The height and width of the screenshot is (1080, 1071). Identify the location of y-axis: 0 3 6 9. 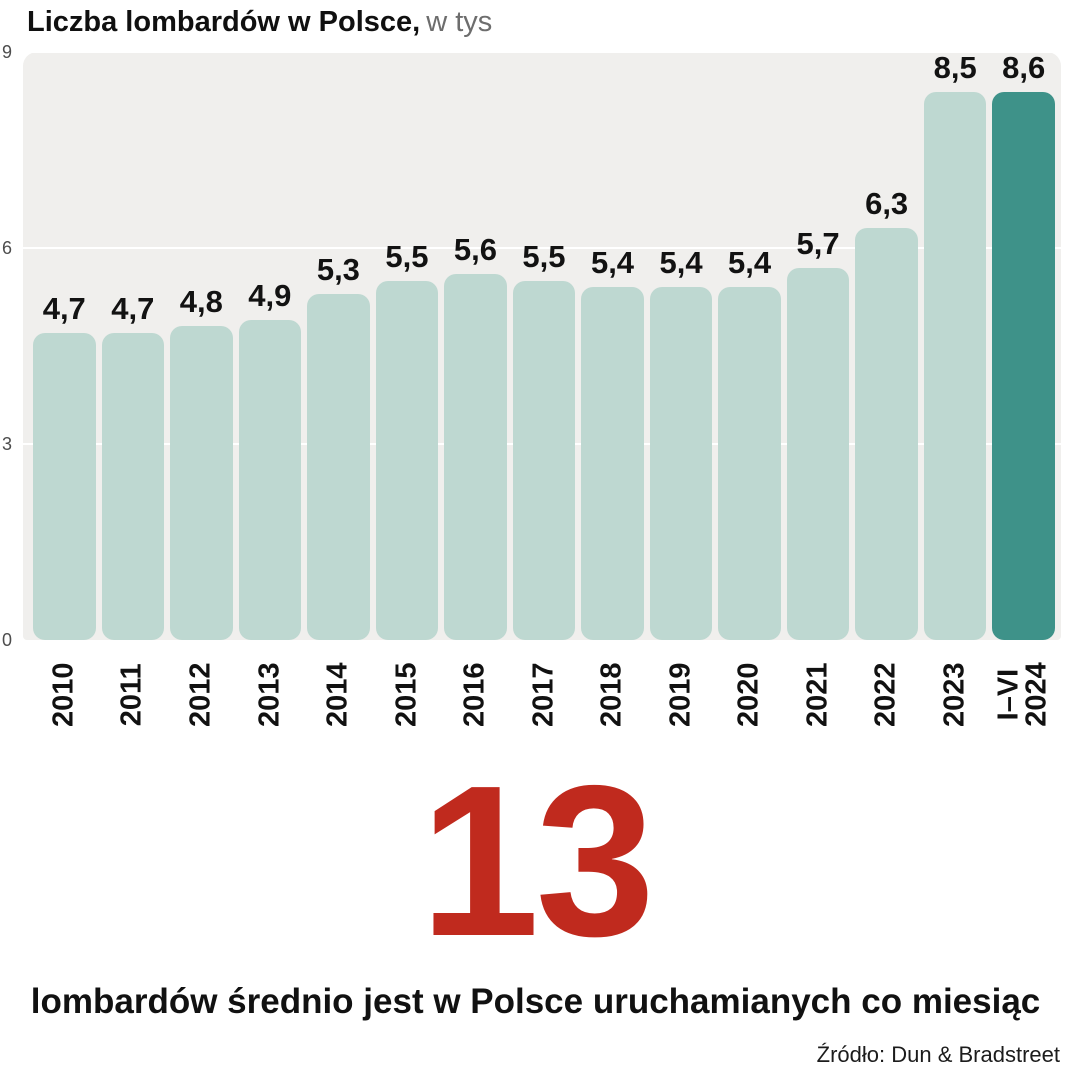
(12, 346).